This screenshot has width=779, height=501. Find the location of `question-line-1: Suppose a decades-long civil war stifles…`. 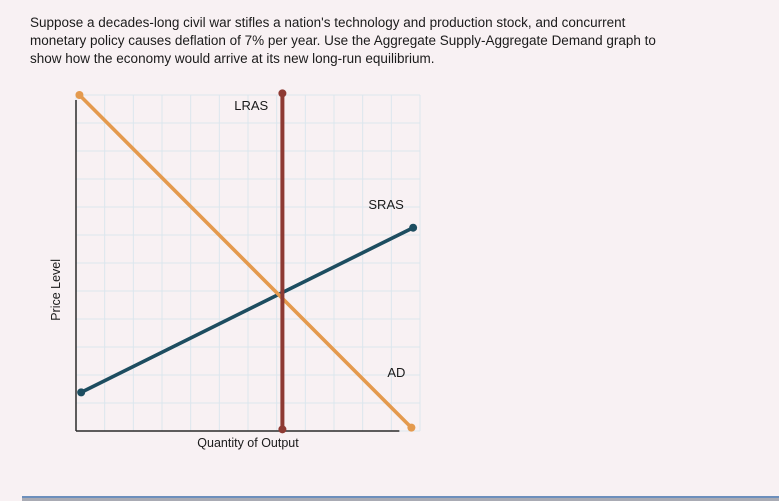

question-line-1: Suppose a decades-long civil war stifles… is located at coordinates (328, 22).